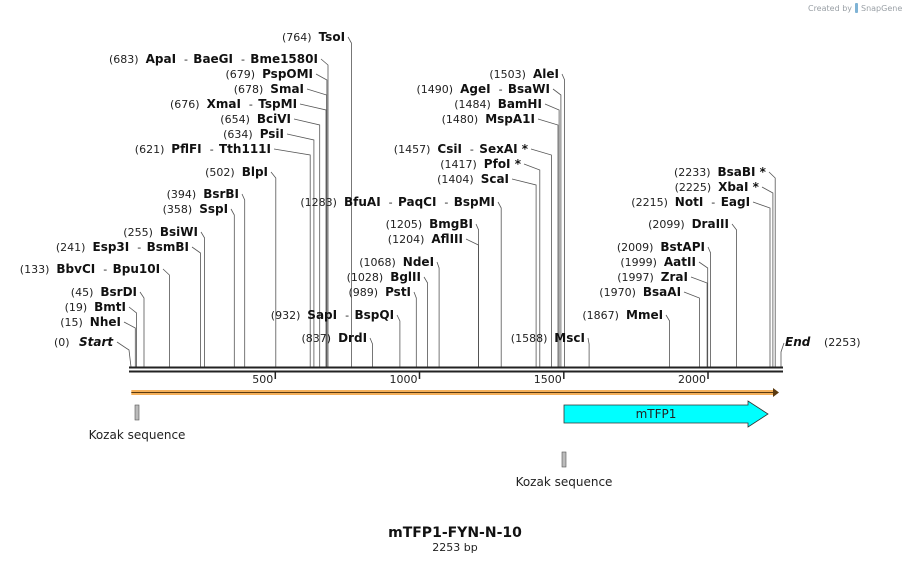  What do you see at coordinates (524, 74) in the screenshot?
I see `site-label: (1503) AleI` at bounding box center [524, 74].